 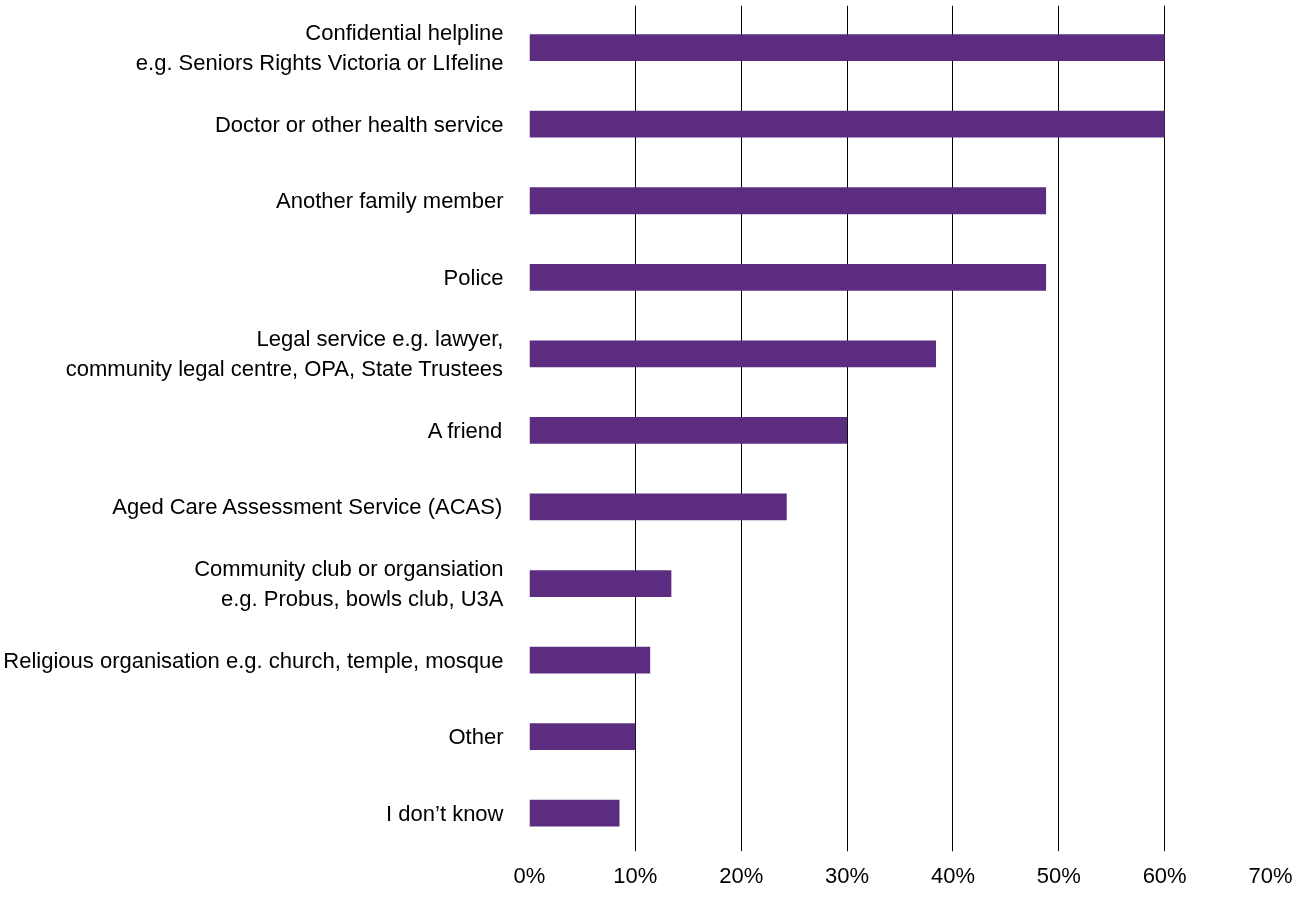 What do you see at coordinates (1164, 875) in the screenshot?
I see `x-tick-label: 60%` at bounding box center [1164, 875].